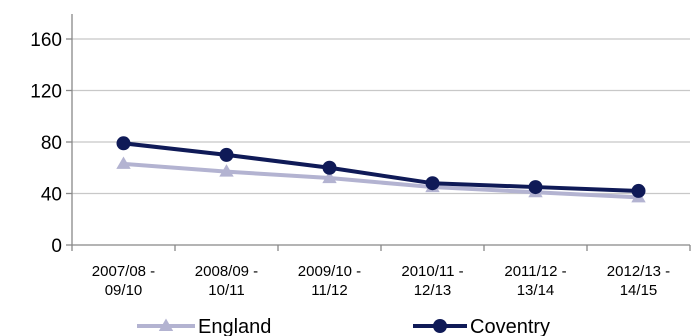 The image size is (695, 336). Describe the element at coordinates (343, 326) in the screenshot. I see `legend: England Coventry` at that location.